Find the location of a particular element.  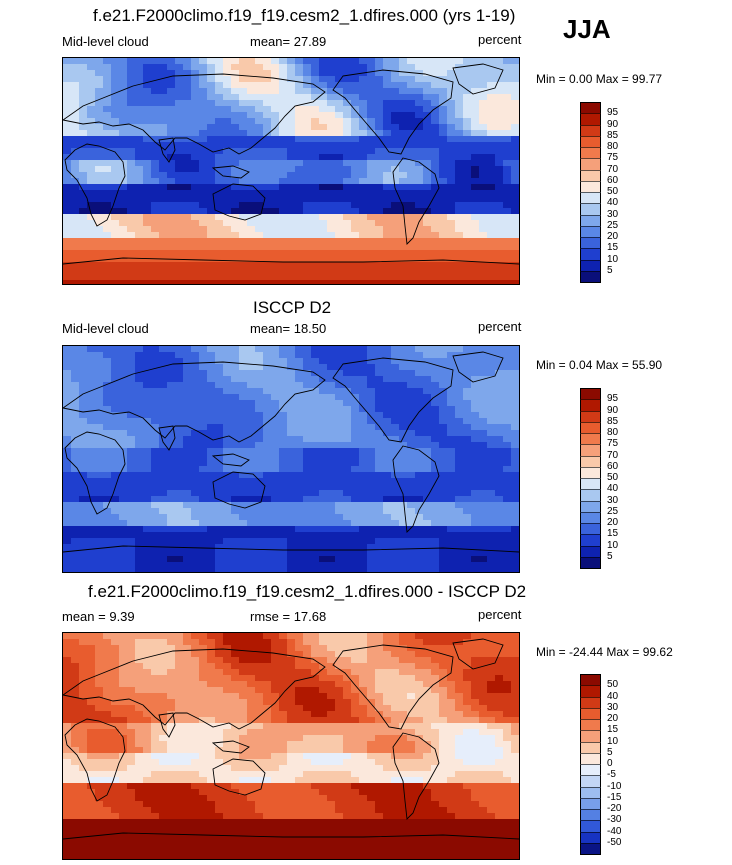

season-label: JJA is located at coordinates (587, 29).